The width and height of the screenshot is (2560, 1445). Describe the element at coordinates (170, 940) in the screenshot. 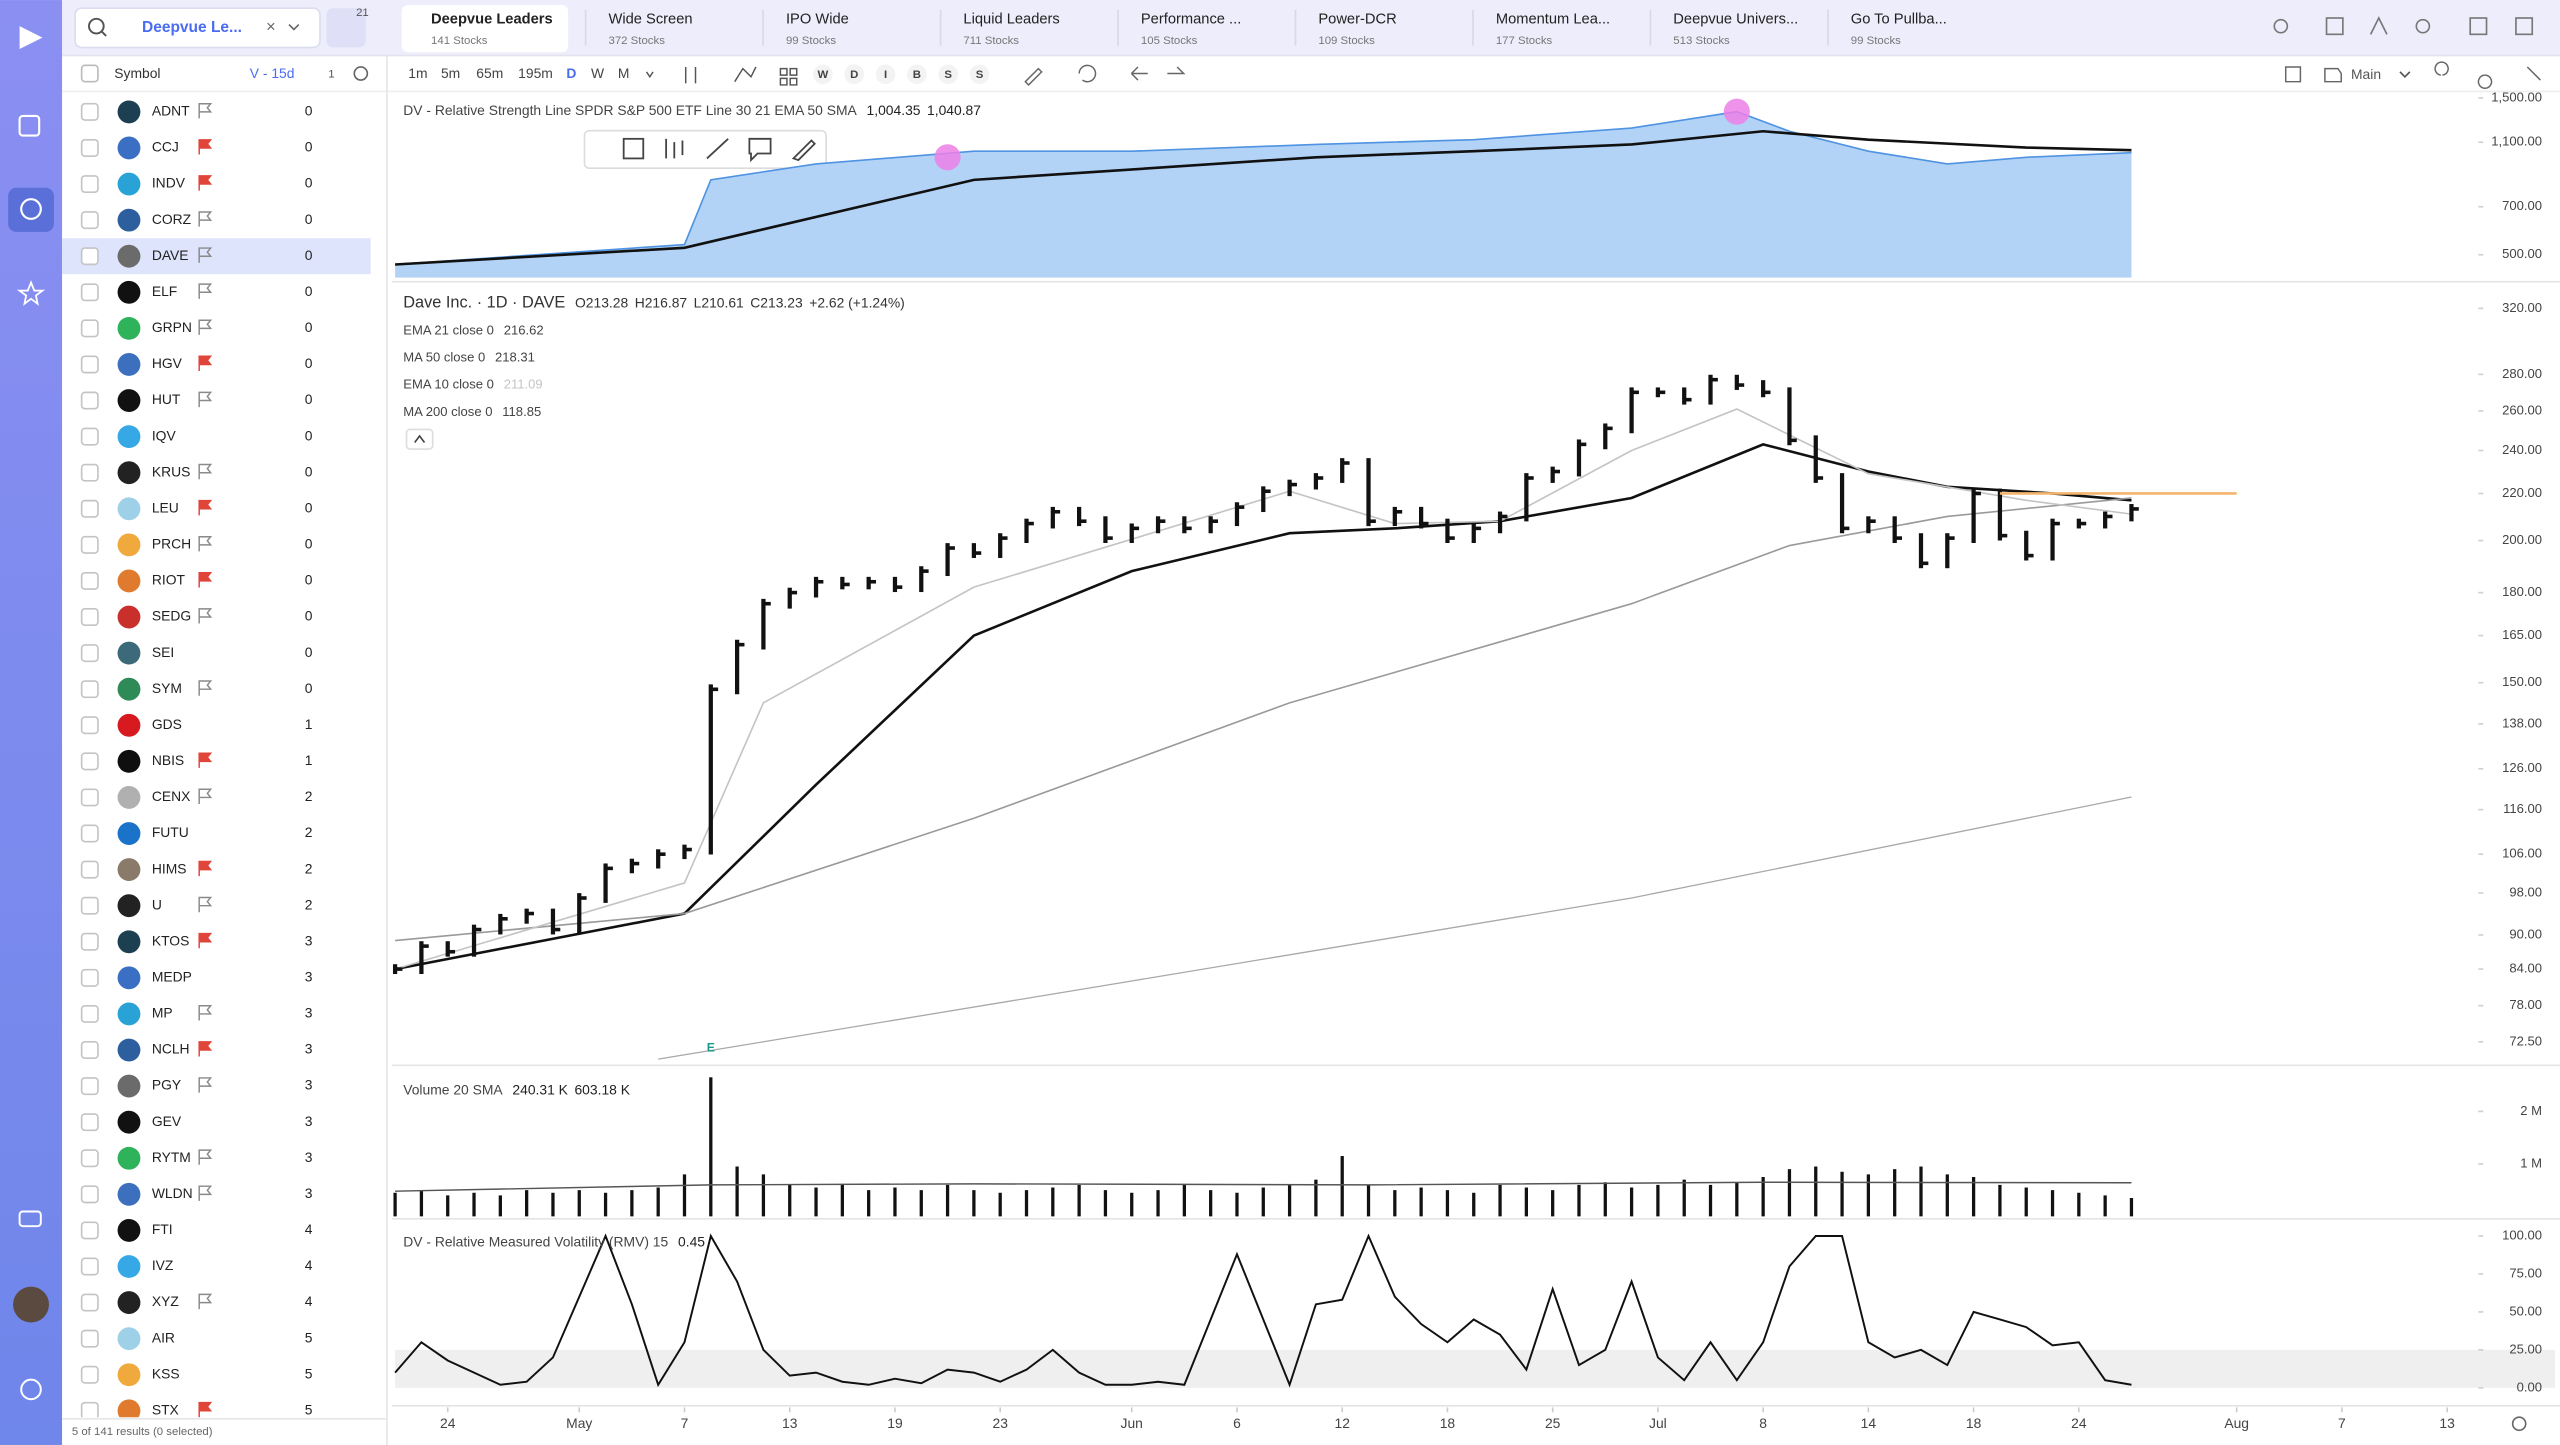

I see `ticker-symbol: KTOS` at that location.